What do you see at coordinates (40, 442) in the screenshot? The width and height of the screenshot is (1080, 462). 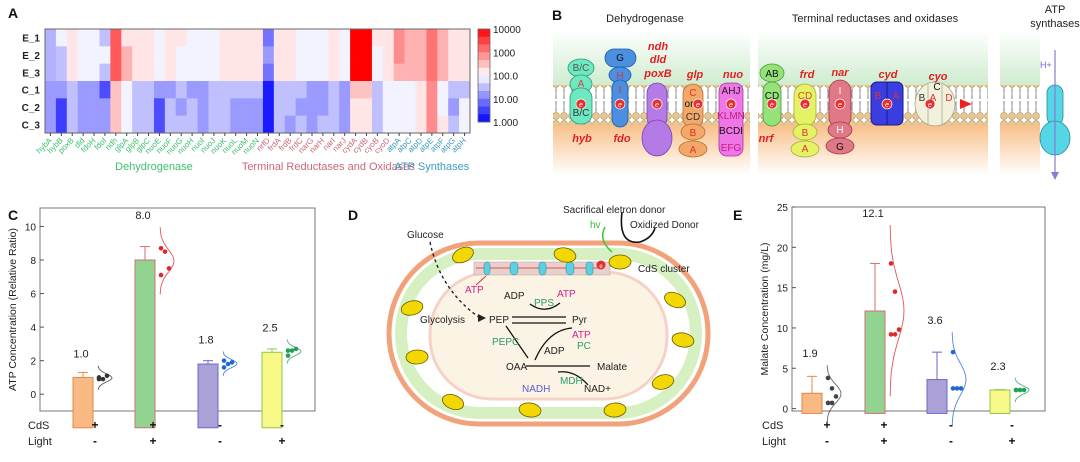 I see `light-row-label: Light` at bounding box center [40, 442].